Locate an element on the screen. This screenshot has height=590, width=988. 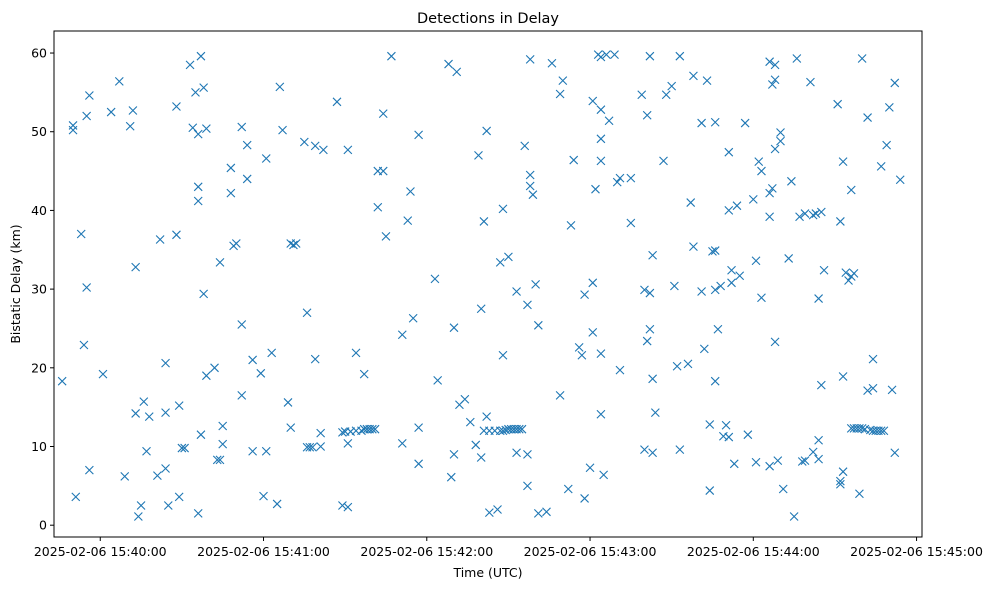
x-tick-label: 2025-02-06 15:44:00 is located at coordinates (753, 551).